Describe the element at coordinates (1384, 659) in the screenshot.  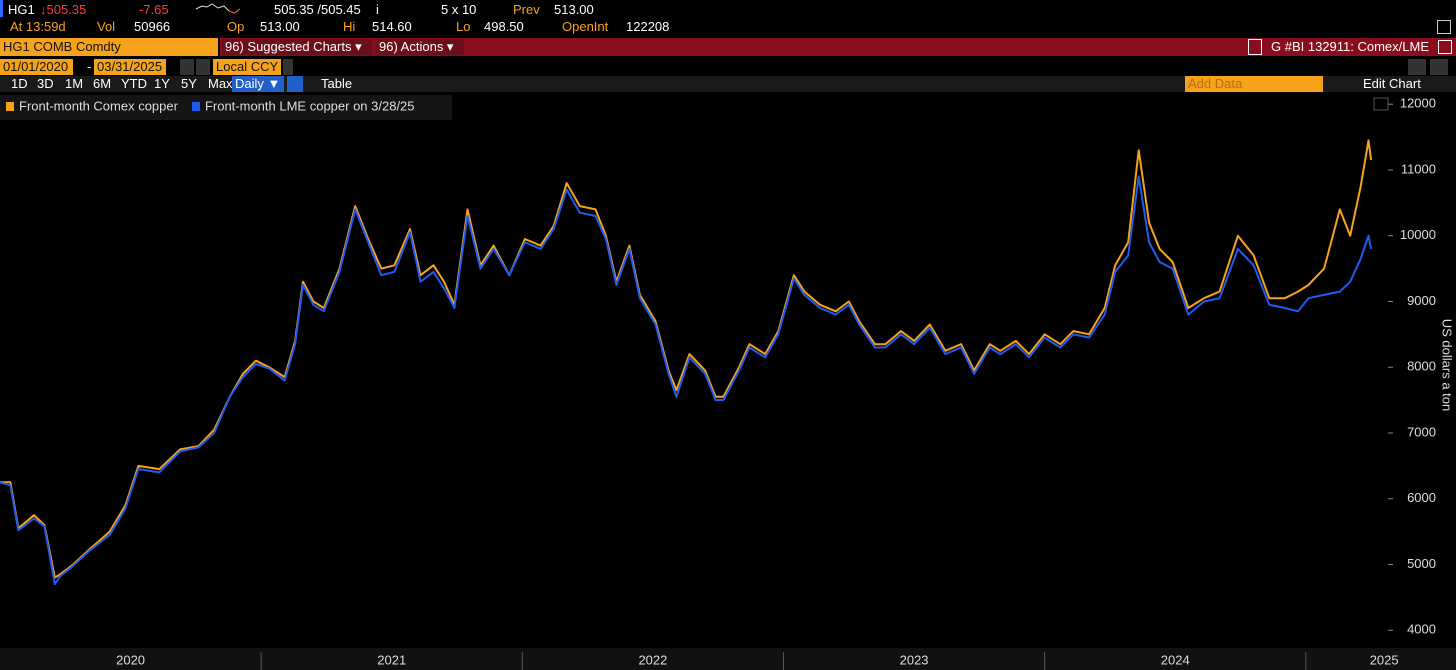
I see `x-tick-label: 2025` at that location.